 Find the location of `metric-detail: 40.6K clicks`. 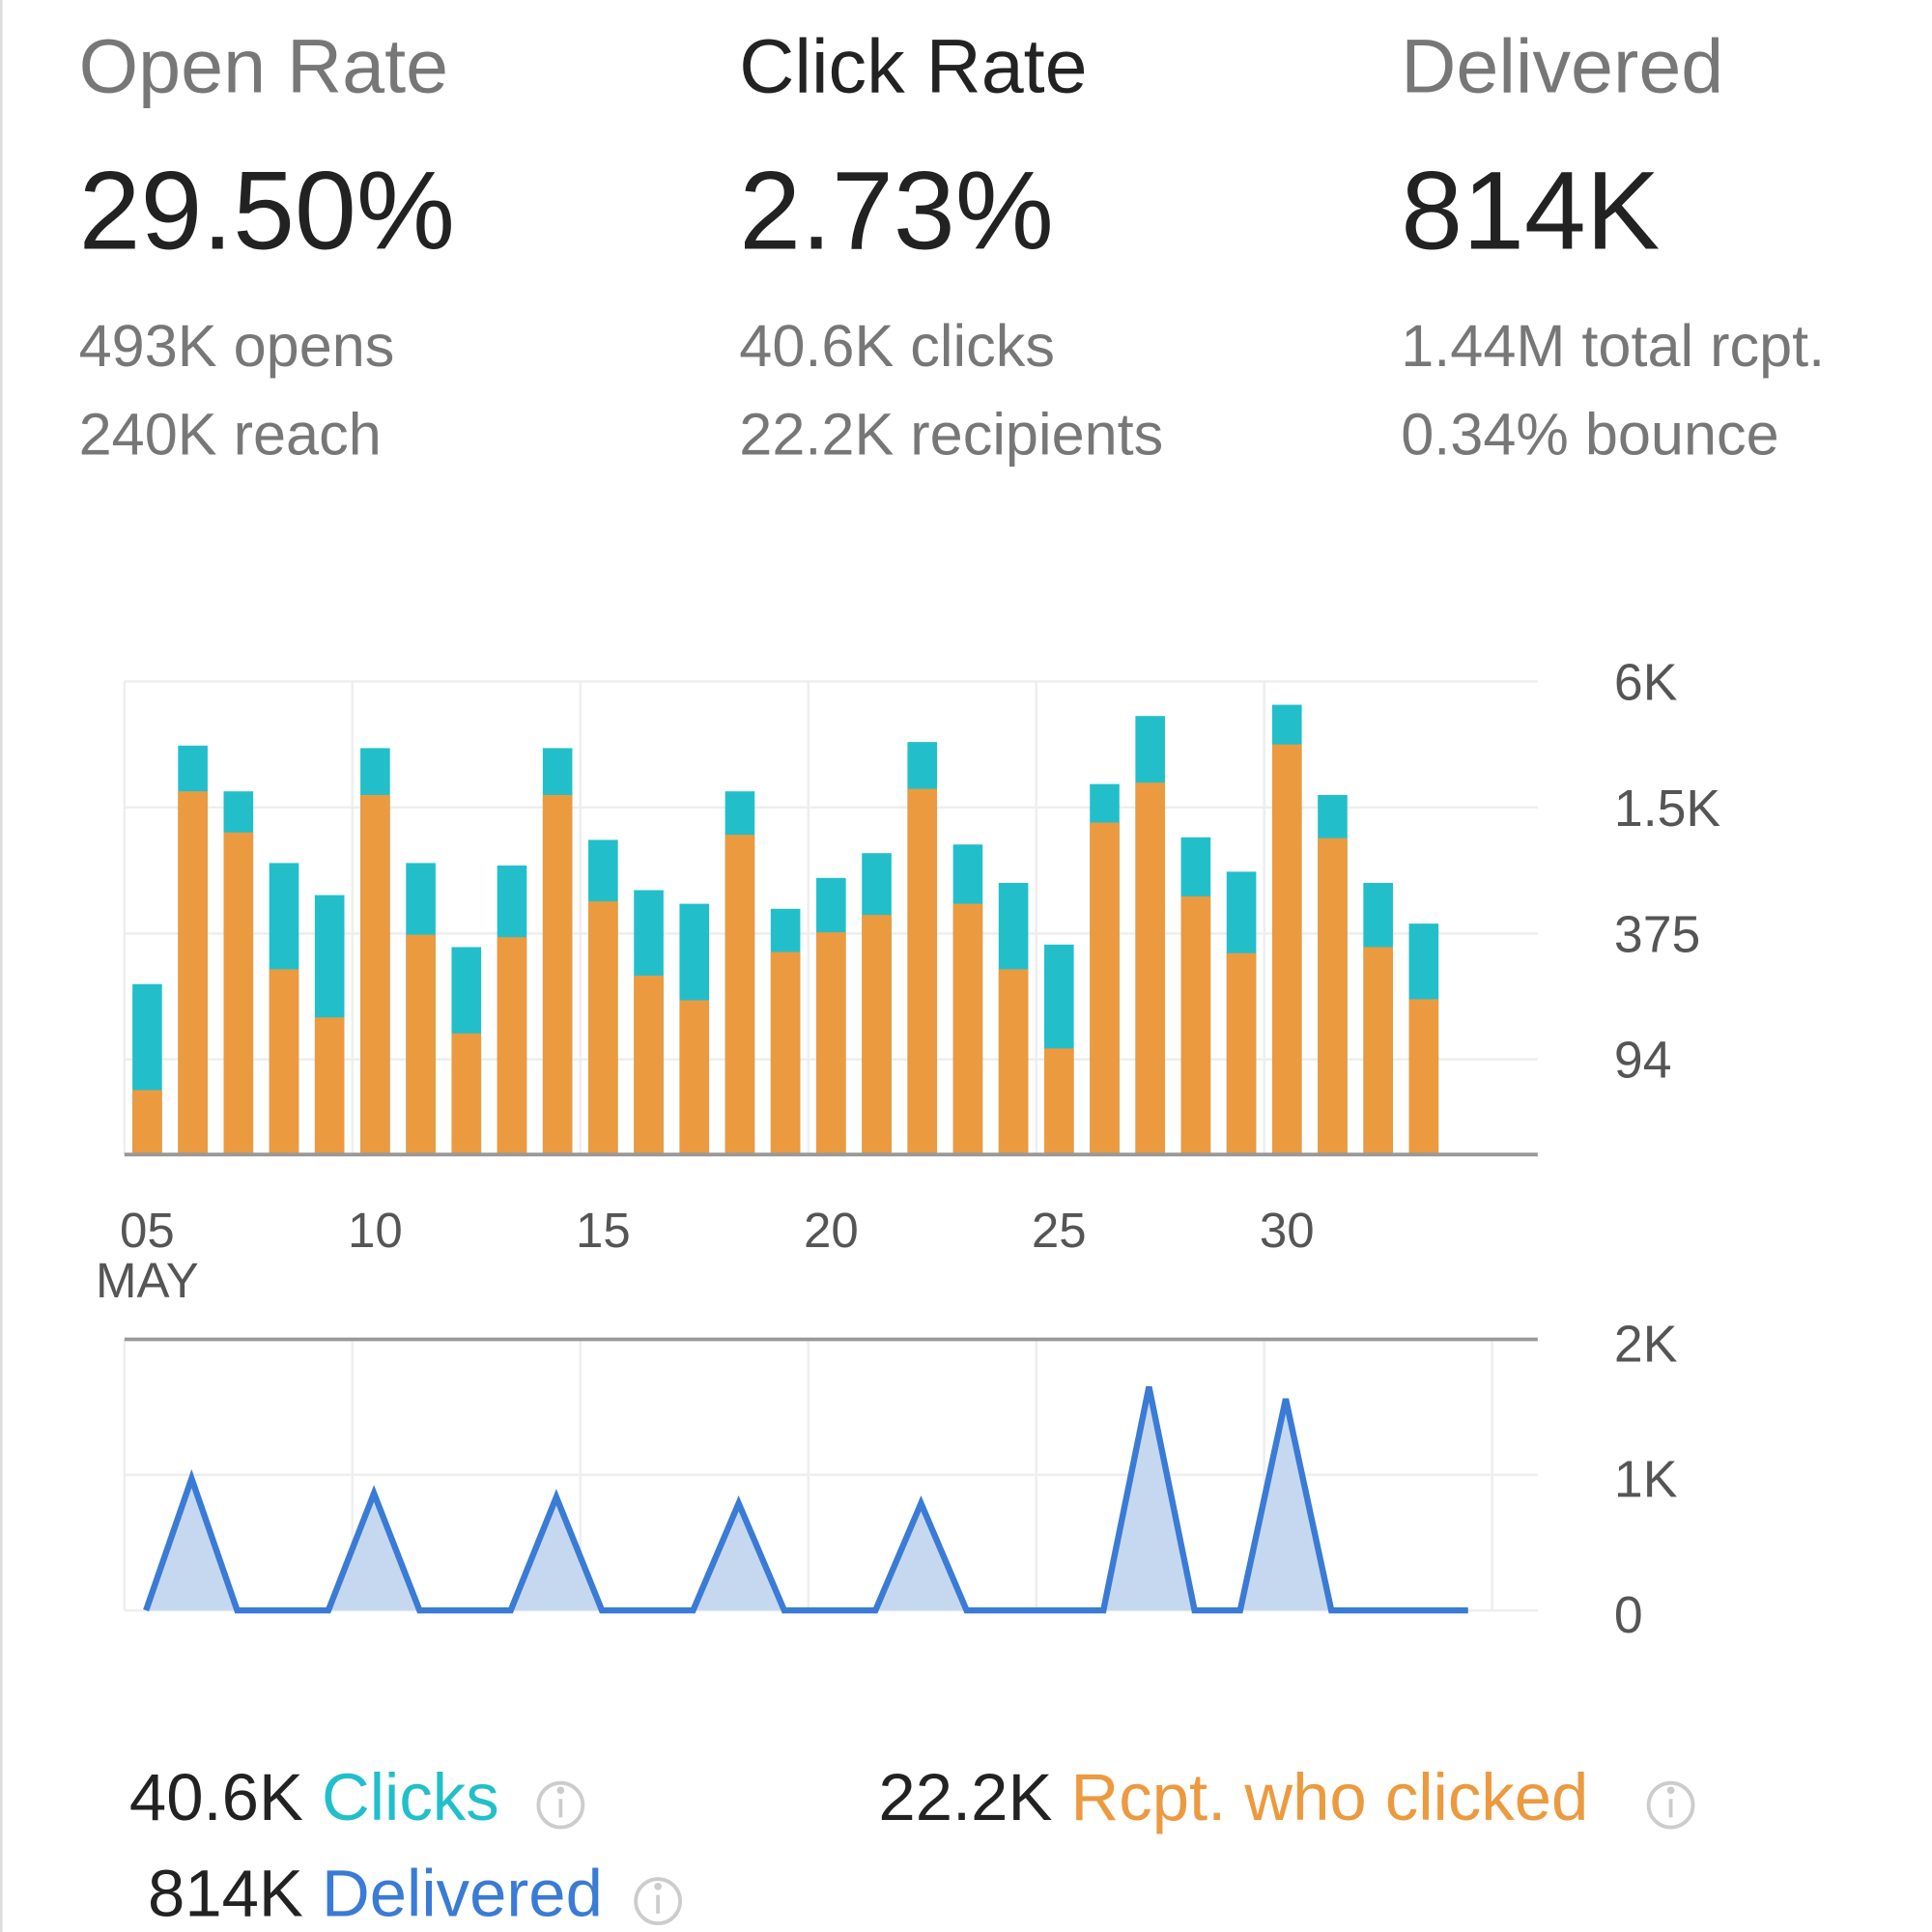

metric-detail: 40.6K clicks is located at coordinates (897, 346).